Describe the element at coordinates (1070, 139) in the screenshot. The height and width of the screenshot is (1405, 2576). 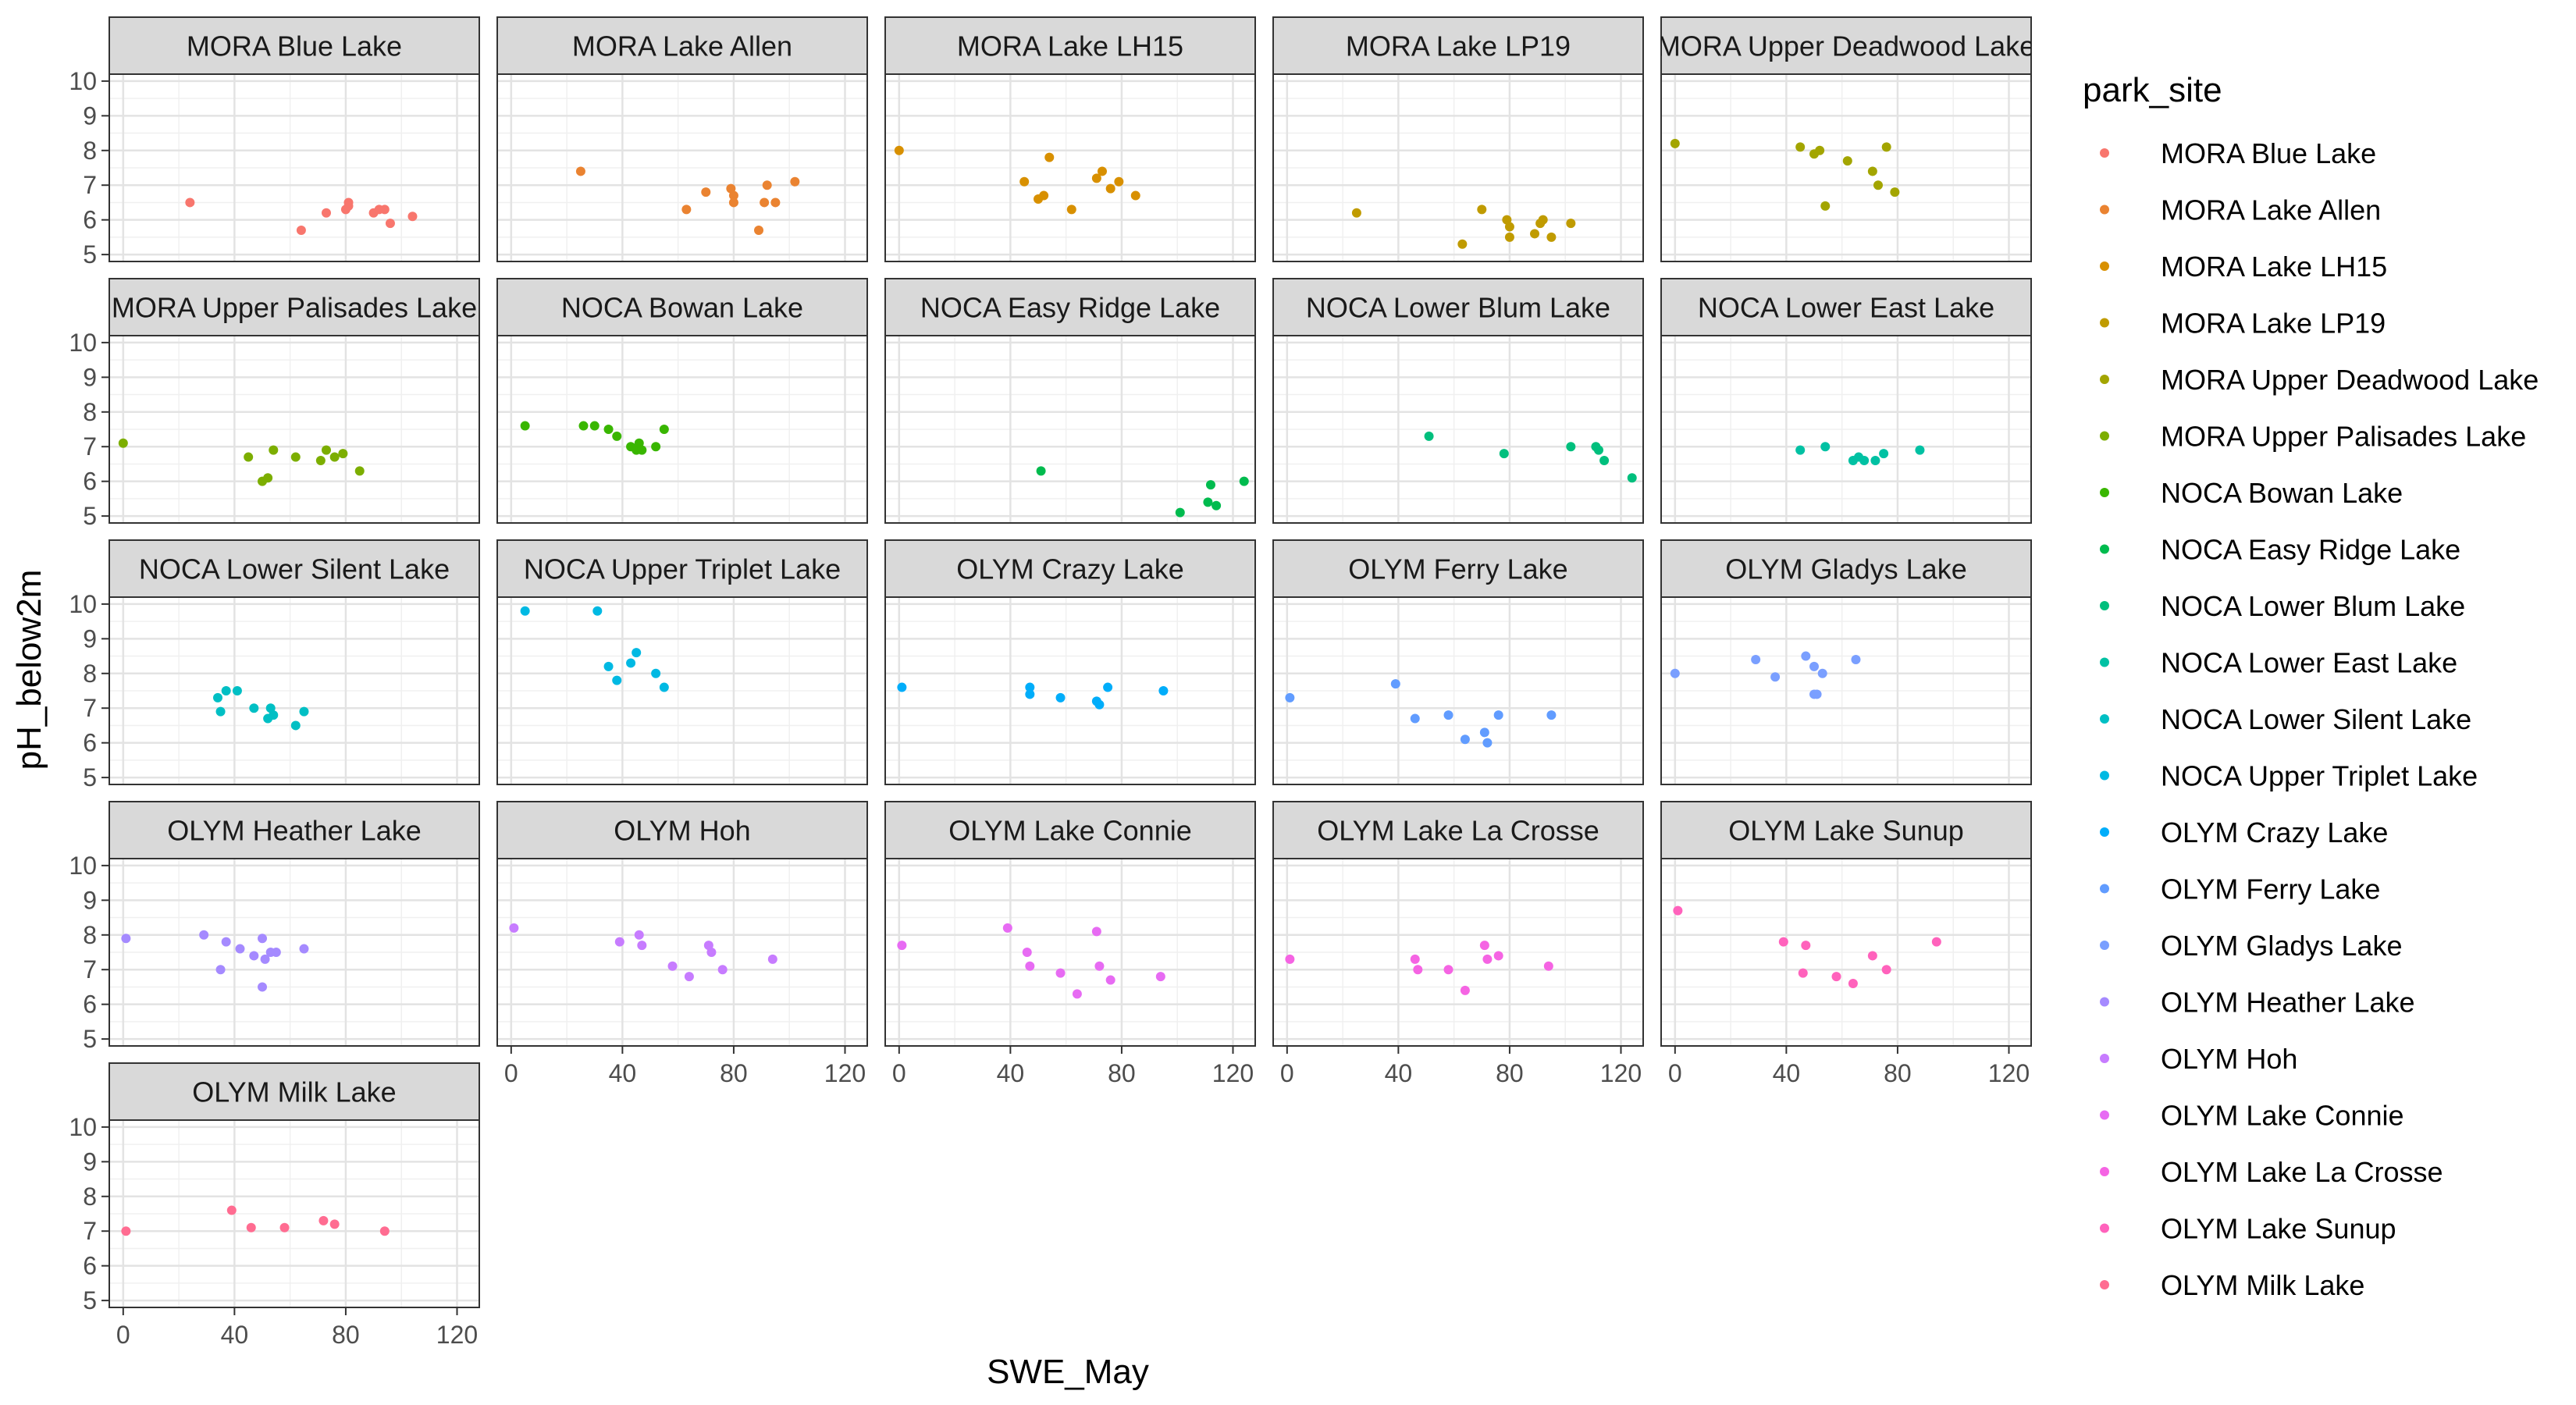
I see `panel-mora-lake-lh15: MORA Lake LH15` at that location.